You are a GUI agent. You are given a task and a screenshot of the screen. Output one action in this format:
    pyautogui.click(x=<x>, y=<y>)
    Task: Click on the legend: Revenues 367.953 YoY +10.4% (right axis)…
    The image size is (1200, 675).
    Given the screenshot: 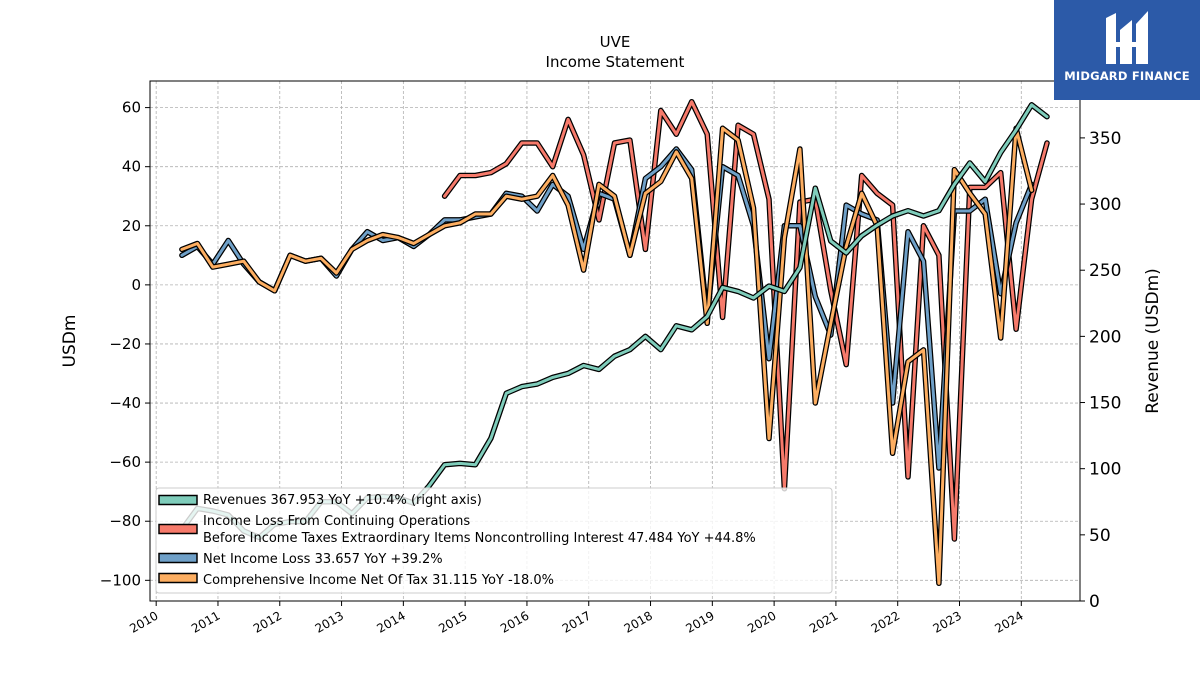 What is the action you would take?
    pyautogui.click(x=494, y=540)
    